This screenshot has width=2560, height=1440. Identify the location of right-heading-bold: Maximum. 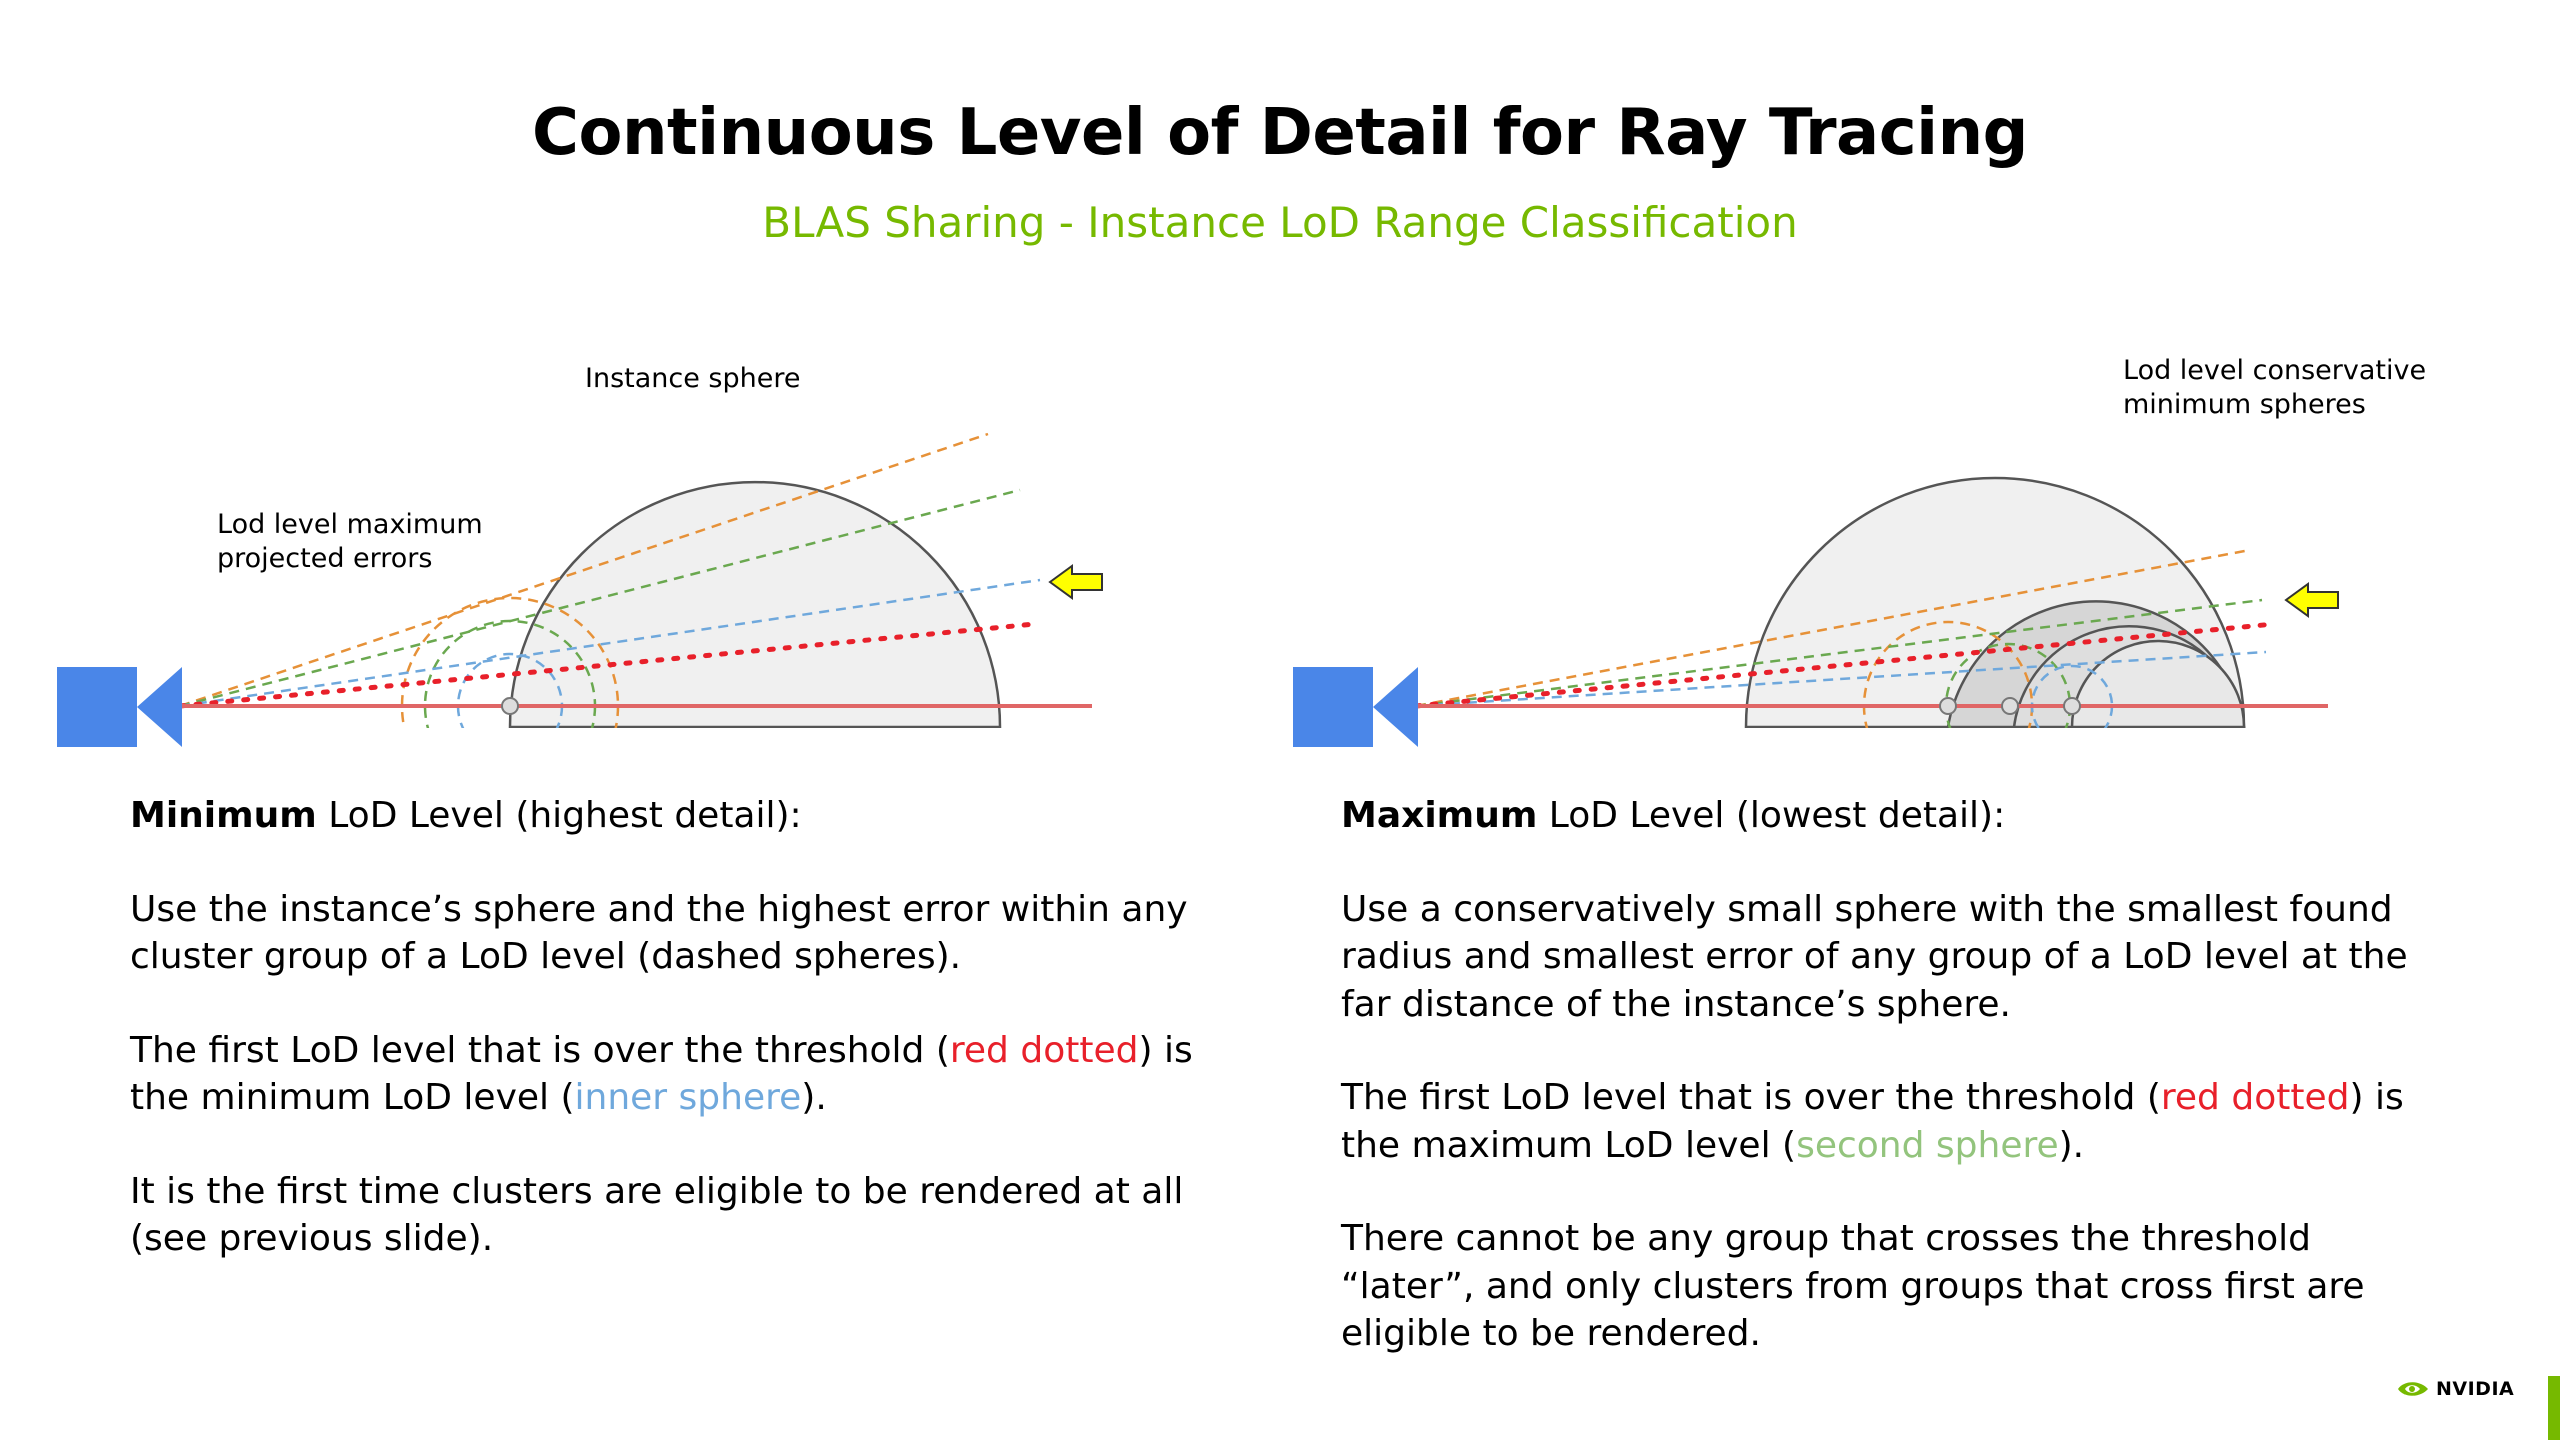
(1439, 815).